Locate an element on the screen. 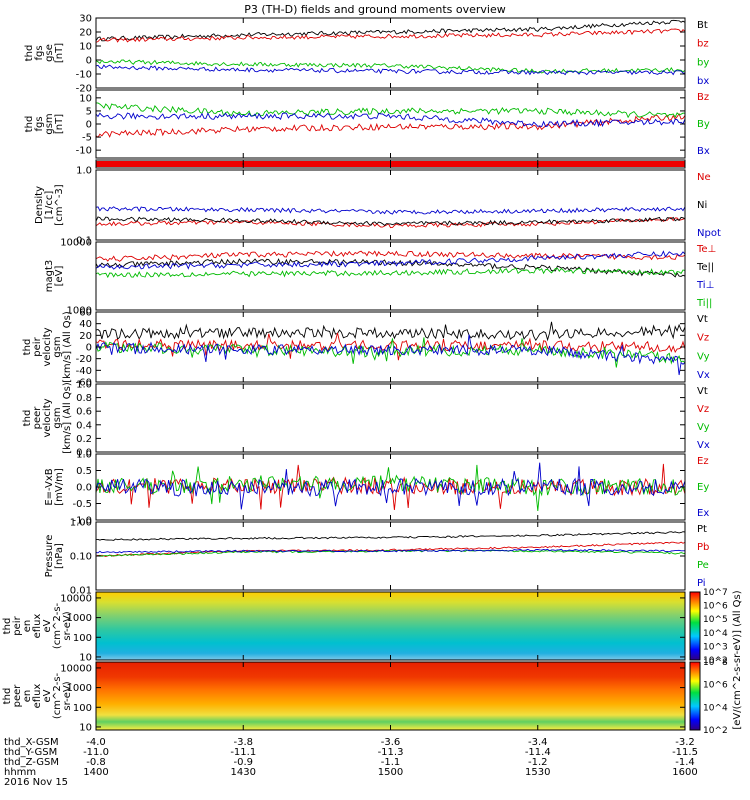 The height and width of the screenshot is (800, 750). footer-value: -11.4 is located at coordinates (538, 752).